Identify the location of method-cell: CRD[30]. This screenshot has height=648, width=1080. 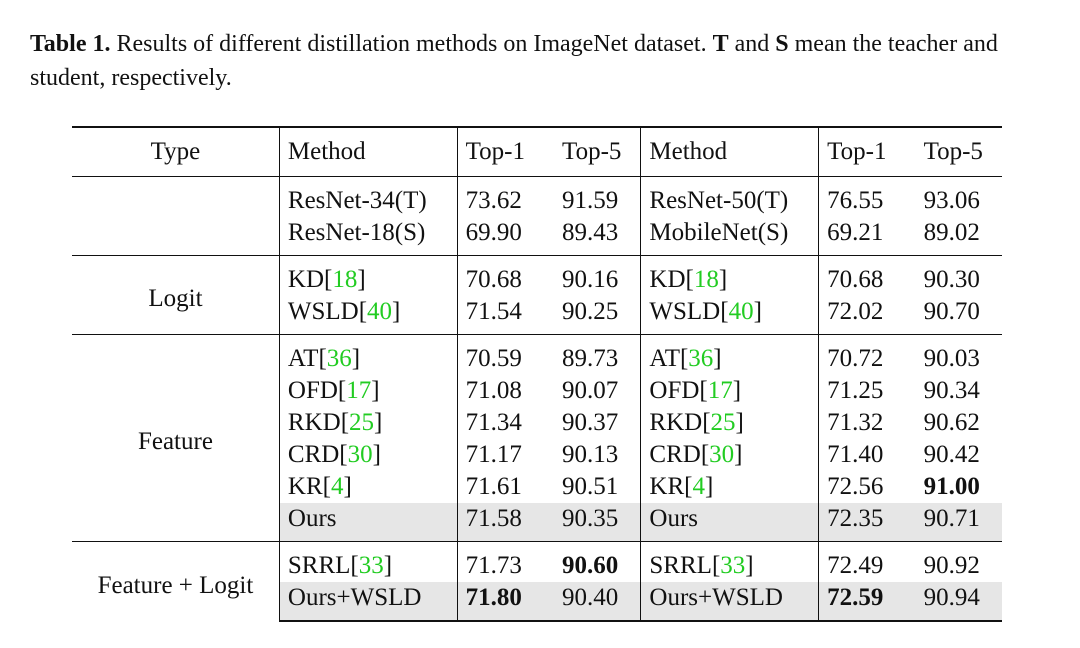
(729, 455).